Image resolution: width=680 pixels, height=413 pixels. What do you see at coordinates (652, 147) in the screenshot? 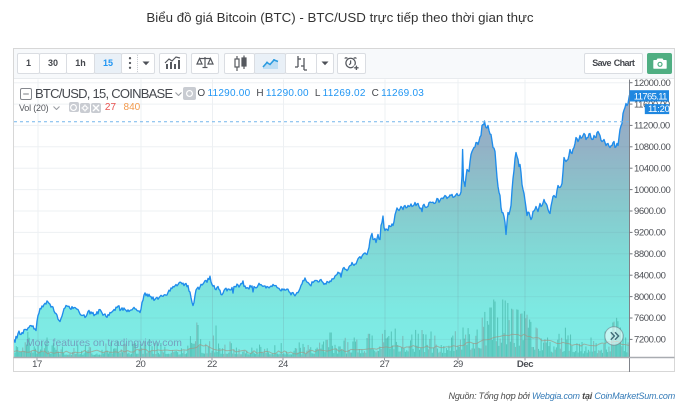
I see `svg-text: 10800.00` at bounding box center [652, 147].